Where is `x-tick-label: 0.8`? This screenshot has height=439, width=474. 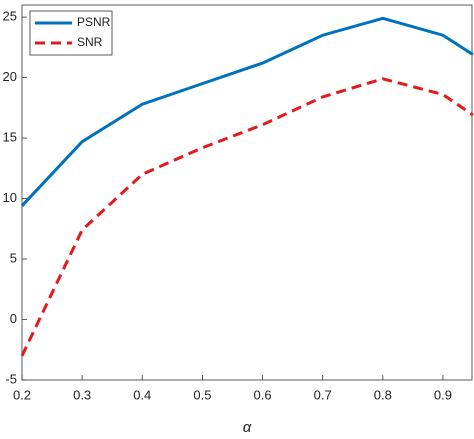
x-tick-label: 0.8 is located at coordinates (383, 394).